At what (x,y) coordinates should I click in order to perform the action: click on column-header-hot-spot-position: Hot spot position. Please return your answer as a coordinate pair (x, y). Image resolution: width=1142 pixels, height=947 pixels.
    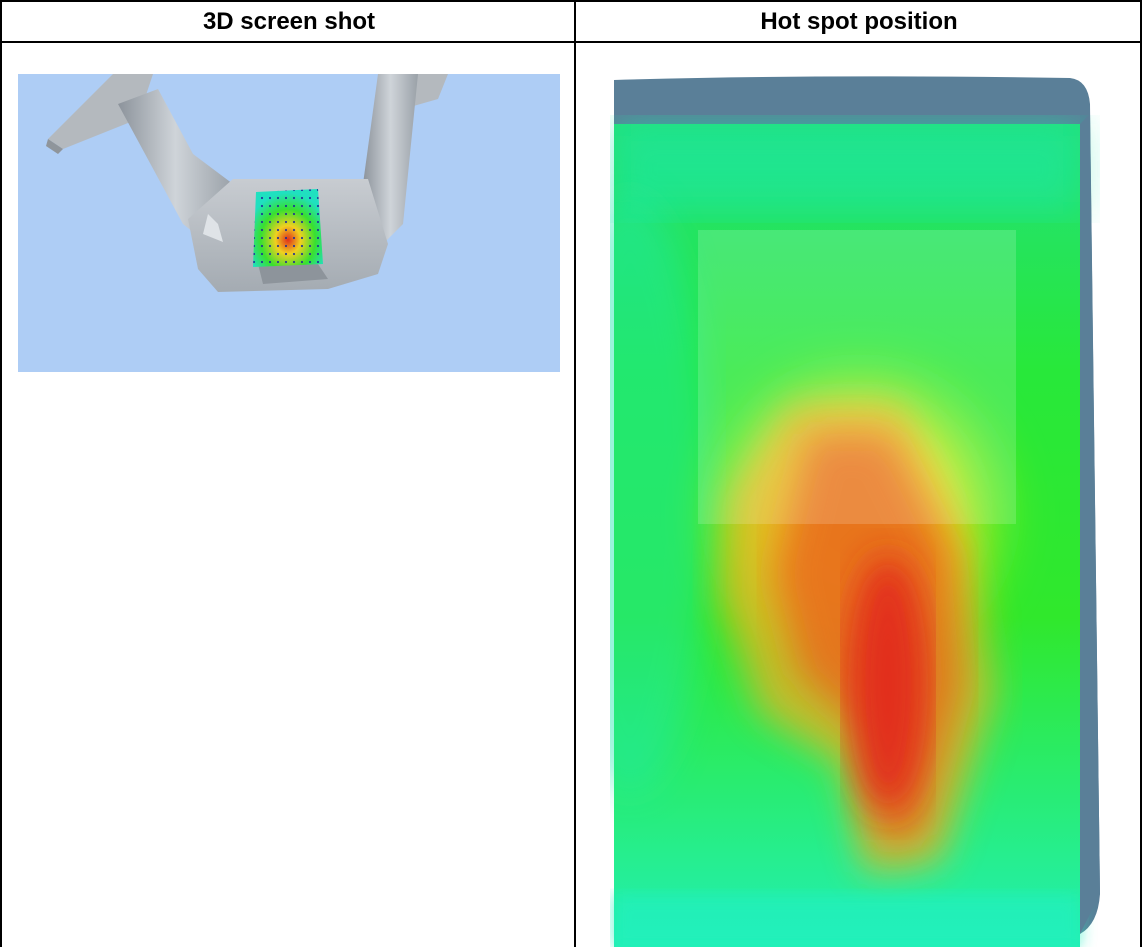
    Looking at the image, I should click on (859, 21).